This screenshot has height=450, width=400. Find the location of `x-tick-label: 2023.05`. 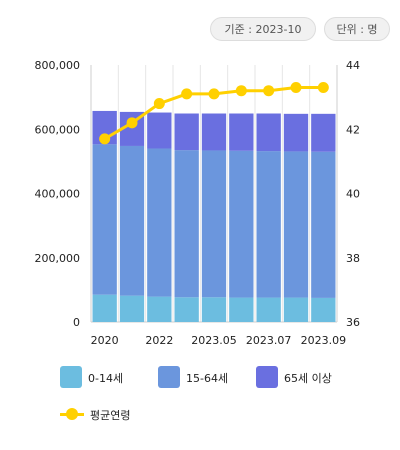

x-tick-label: 2023.05 is located at coordinates (214, 340).